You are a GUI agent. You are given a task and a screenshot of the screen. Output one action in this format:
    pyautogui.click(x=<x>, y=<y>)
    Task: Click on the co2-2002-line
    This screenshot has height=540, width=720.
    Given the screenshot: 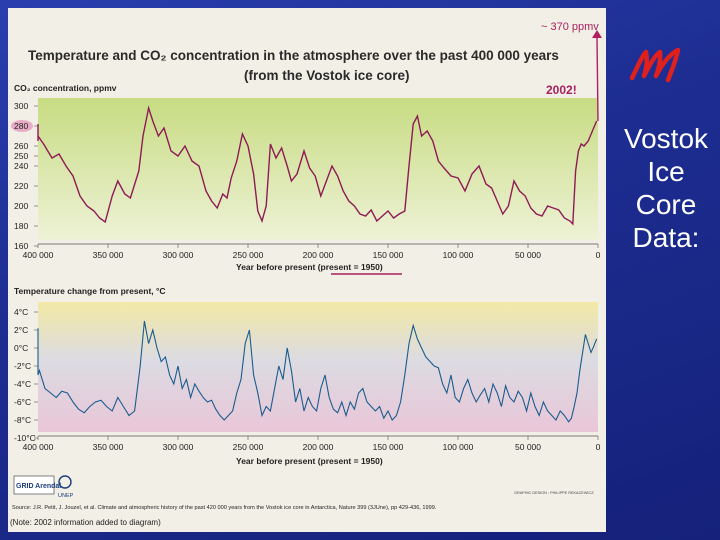 What is the action you would take?
    pyautogui.click(x=597, y=79)
    